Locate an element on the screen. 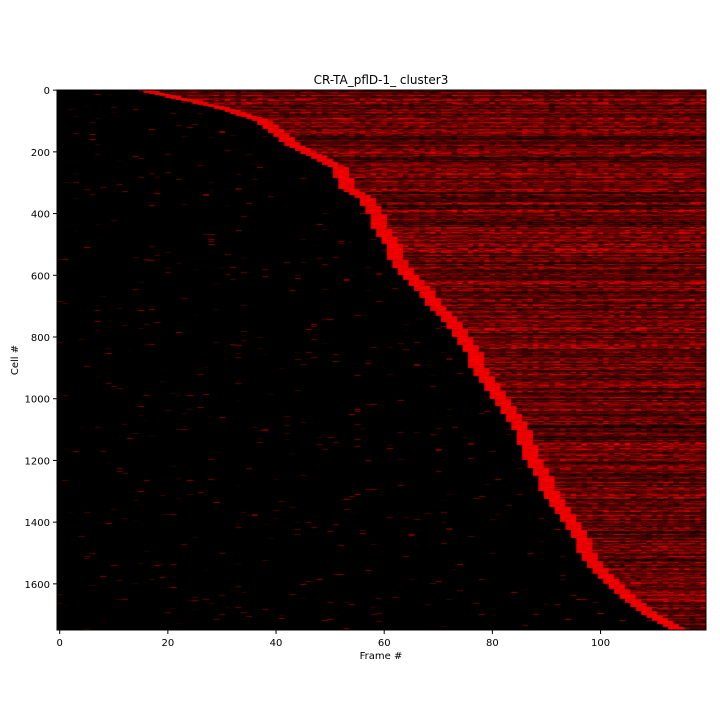  x-tick-label: 80 is located at coordinates (492, 643).